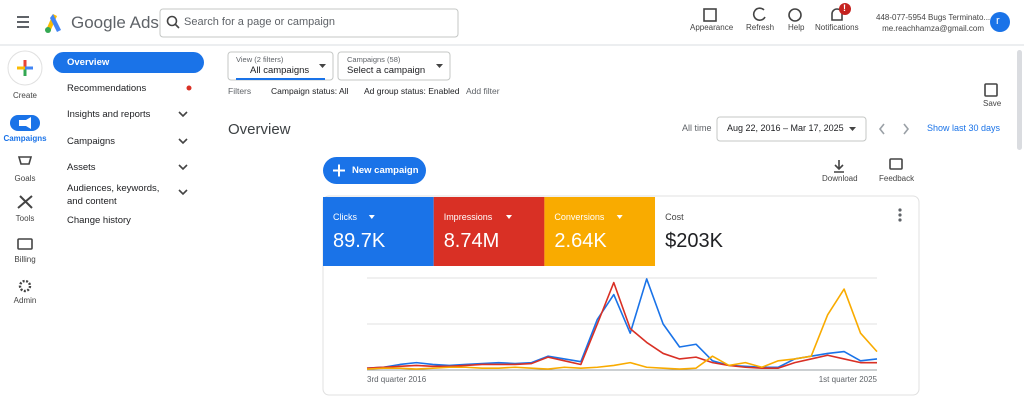 The width and height of the screenshot is (1024, 403). I want to click on help-icon, so click(795, 15).